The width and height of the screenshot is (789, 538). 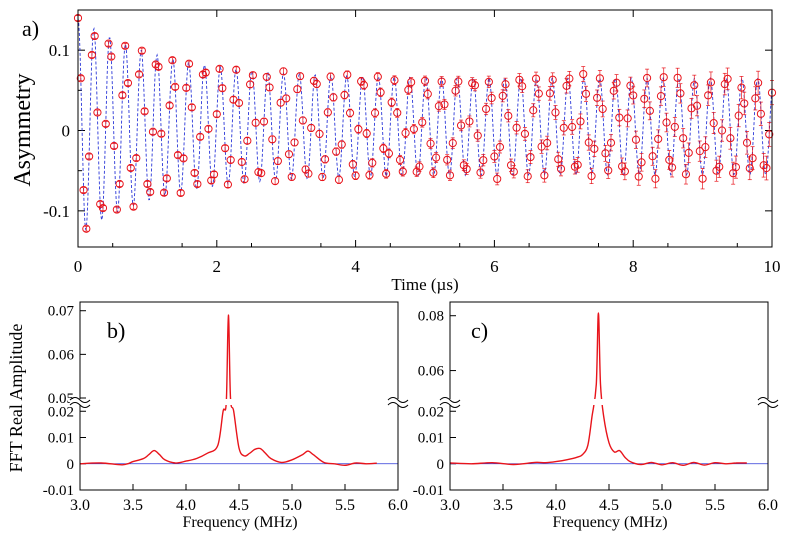 What do you see at coordinates (239, 402) in the screenshot?
I see `fft-break-gap` at bounding box center [239, 402].